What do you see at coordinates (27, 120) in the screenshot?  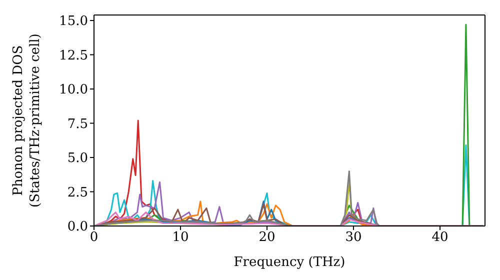 I see `y-axis-title: Phonon projected DOS (States/THz·primitive cell)` at bounding box center [27, 120].